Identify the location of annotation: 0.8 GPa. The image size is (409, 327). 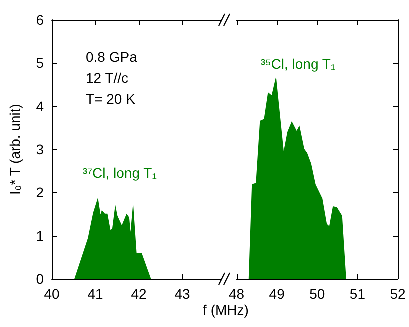
(112, 57).